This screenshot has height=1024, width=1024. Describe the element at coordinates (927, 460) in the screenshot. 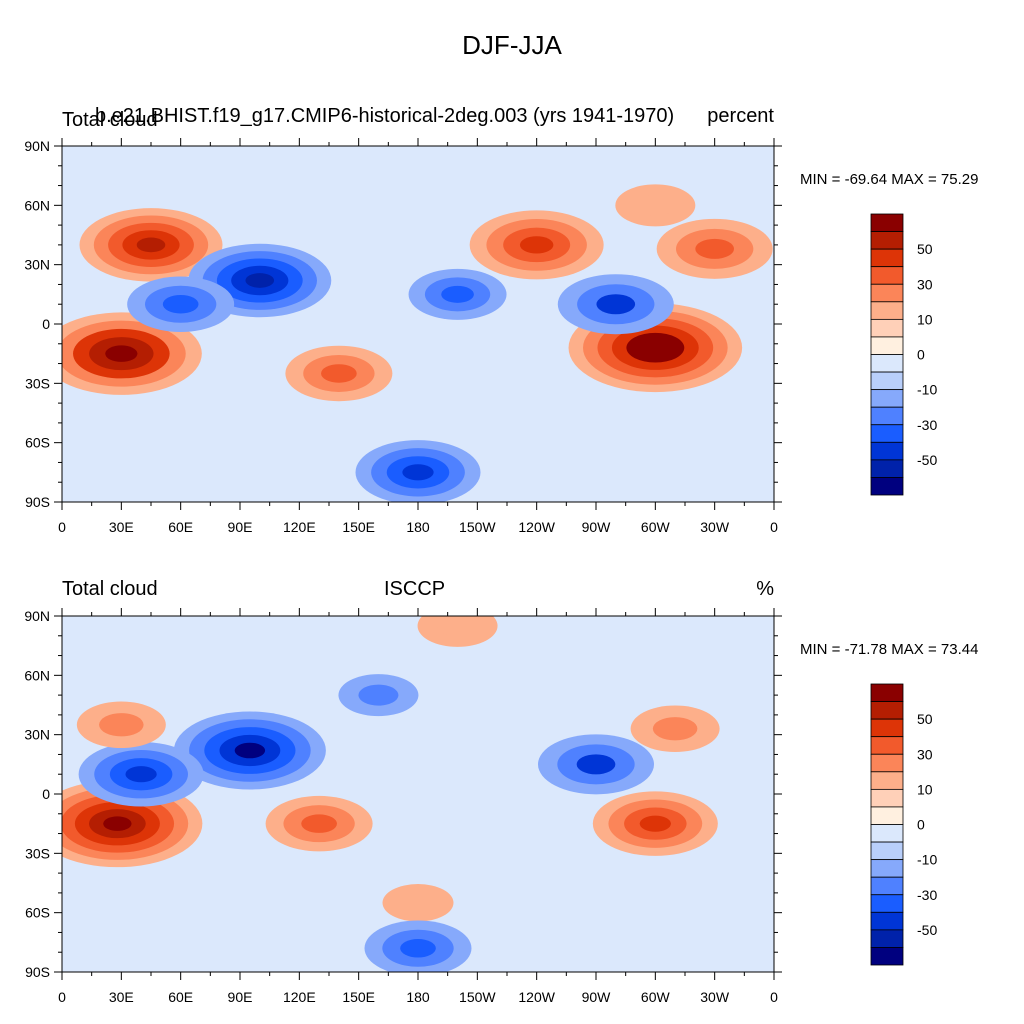

I see `colorbar-label: -50` at that location.